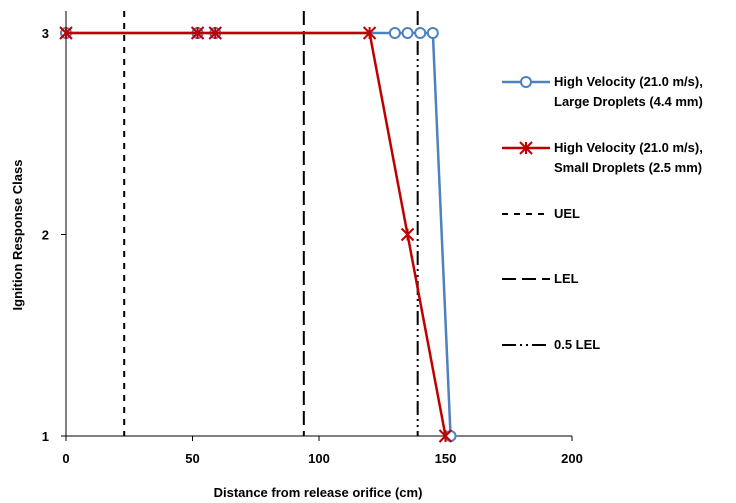  What do you see at coordinates (628, 101) in the screenshot?
I see `legend-label-line2: Large Droplets (4.4 mm)` at bounding box center [628, 101].